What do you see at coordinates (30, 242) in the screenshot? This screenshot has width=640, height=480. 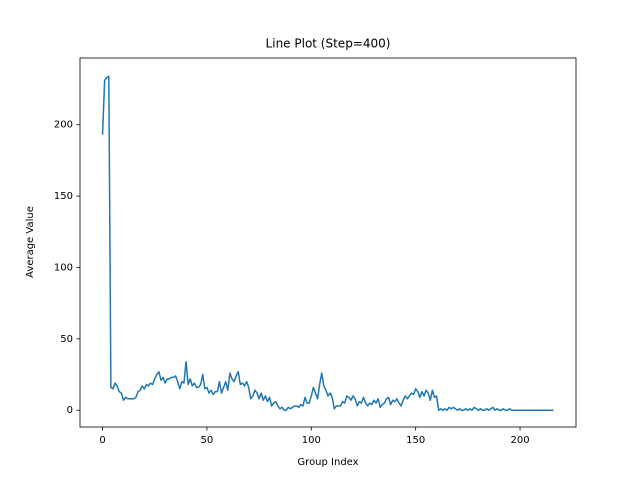 I see `y-axis-label: Average Value` at bounding box center [30, 242].